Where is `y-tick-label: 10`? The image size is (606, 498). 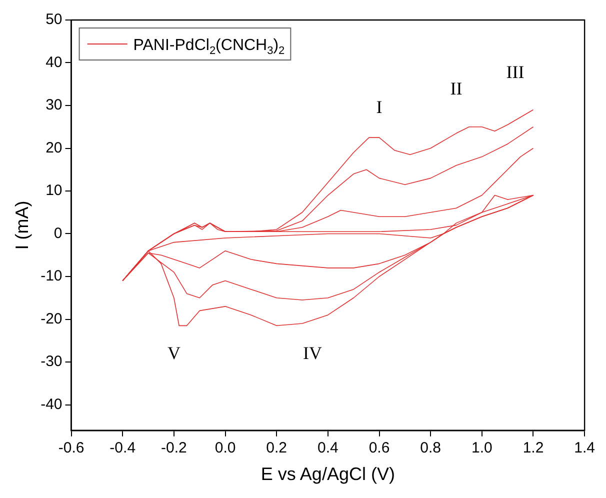 y-tick-label: 10 is located at coordinates (54, 191).